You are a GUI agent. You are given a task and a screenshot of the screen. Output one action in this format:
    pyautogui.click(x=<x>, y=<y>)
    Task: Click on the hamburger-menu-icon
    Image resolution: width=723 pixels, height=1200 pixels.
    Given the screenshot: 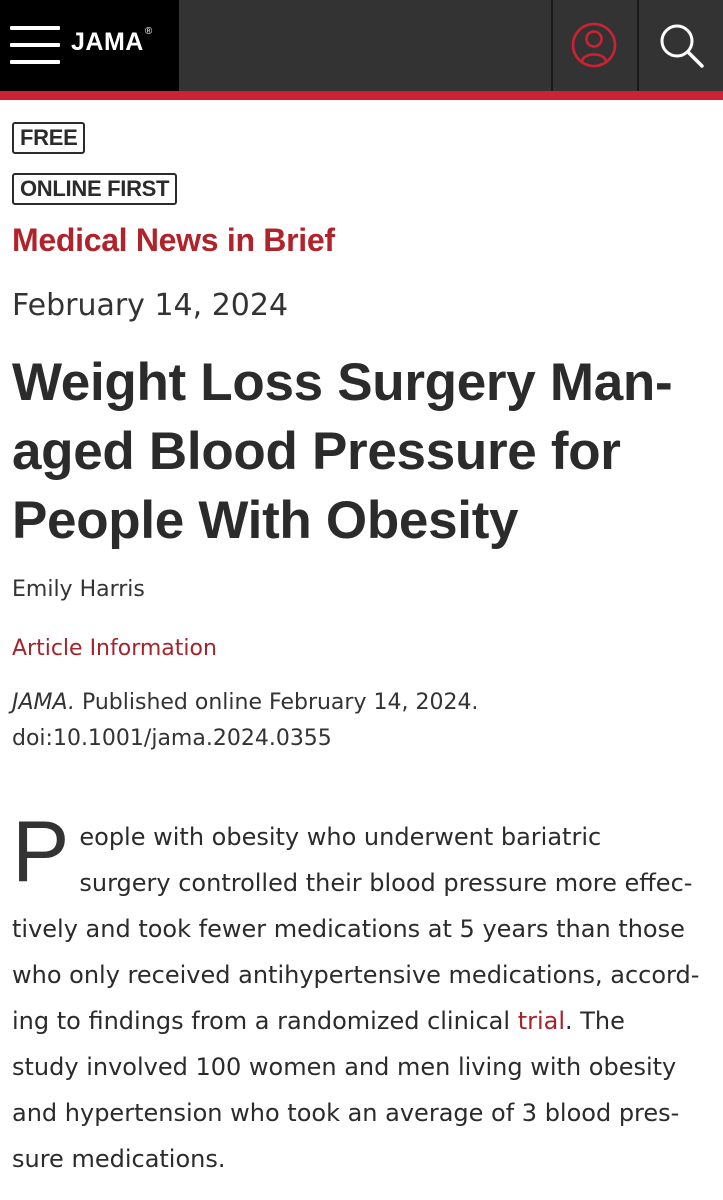 What is the action you would take?
    pyautogui.click(x=35, y=45)
    